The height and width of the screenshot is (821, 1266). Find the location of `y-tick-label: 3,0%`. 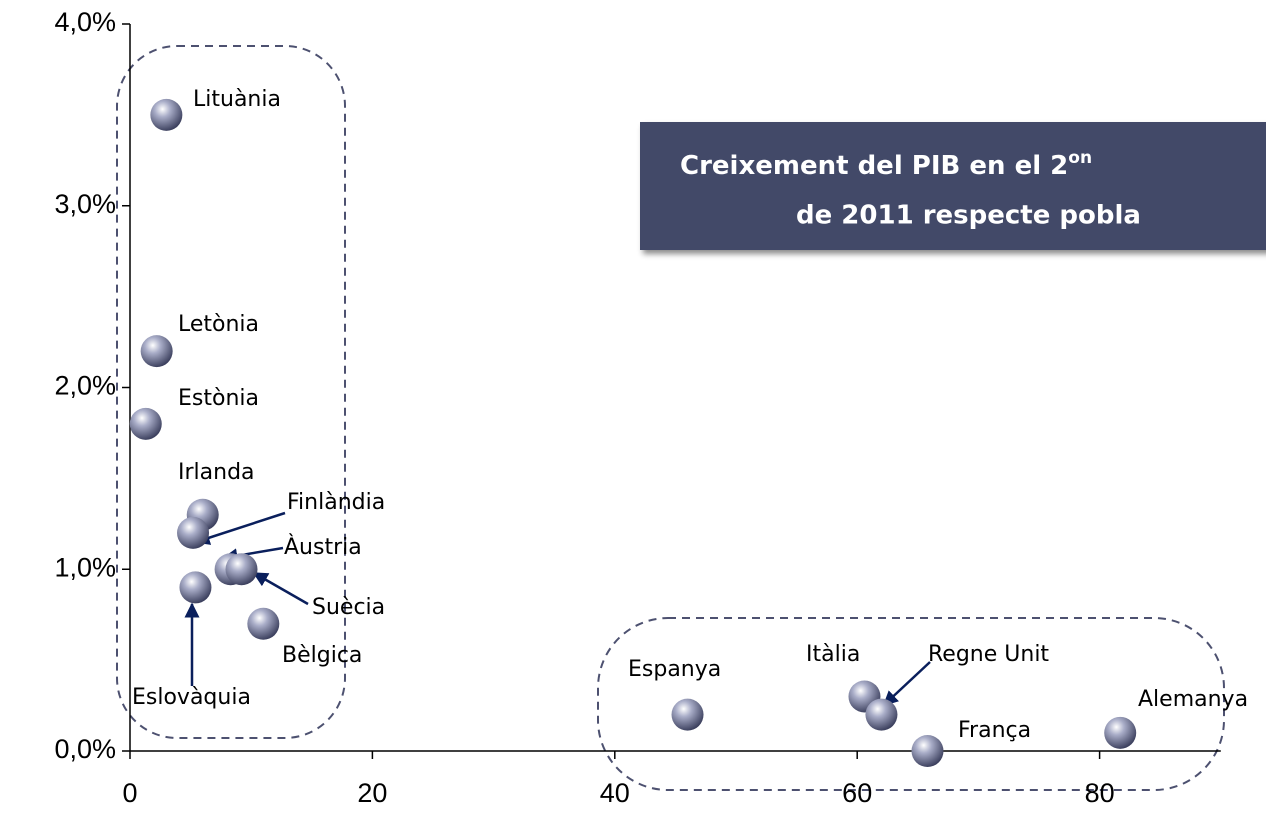

y-tick-label: 3,0% is located at coordinates (85, 204).